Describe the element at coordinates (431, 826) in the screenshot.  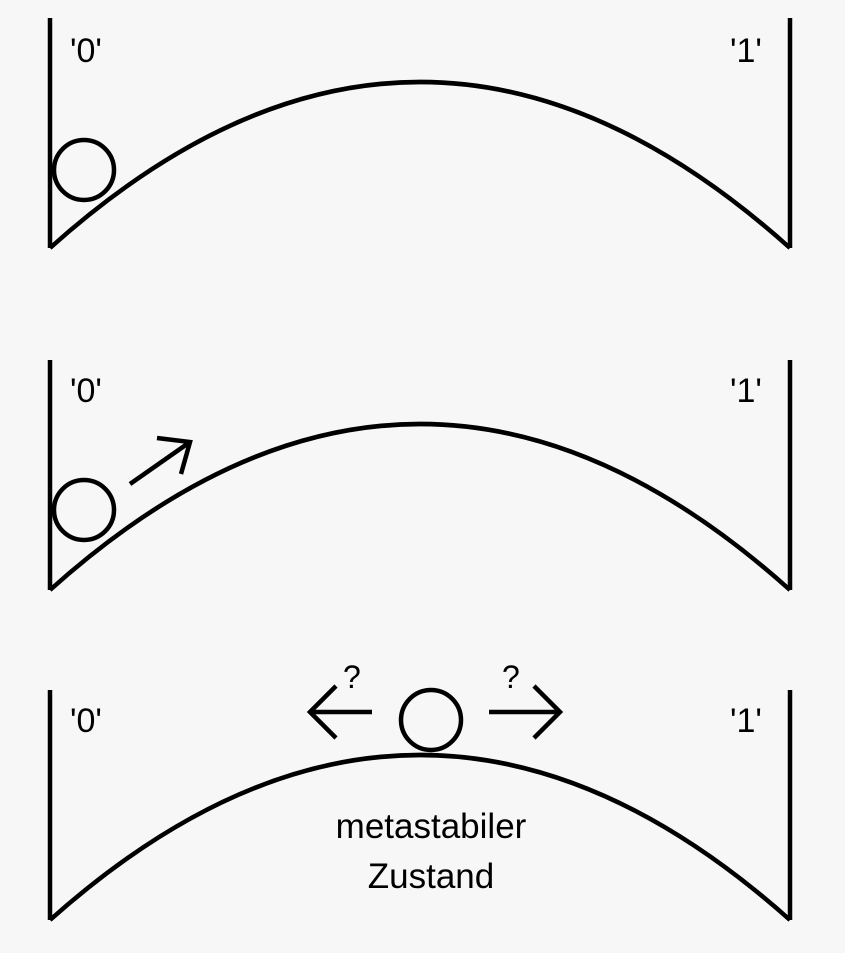
I see `caption-line-1: metastabiler` at that location.